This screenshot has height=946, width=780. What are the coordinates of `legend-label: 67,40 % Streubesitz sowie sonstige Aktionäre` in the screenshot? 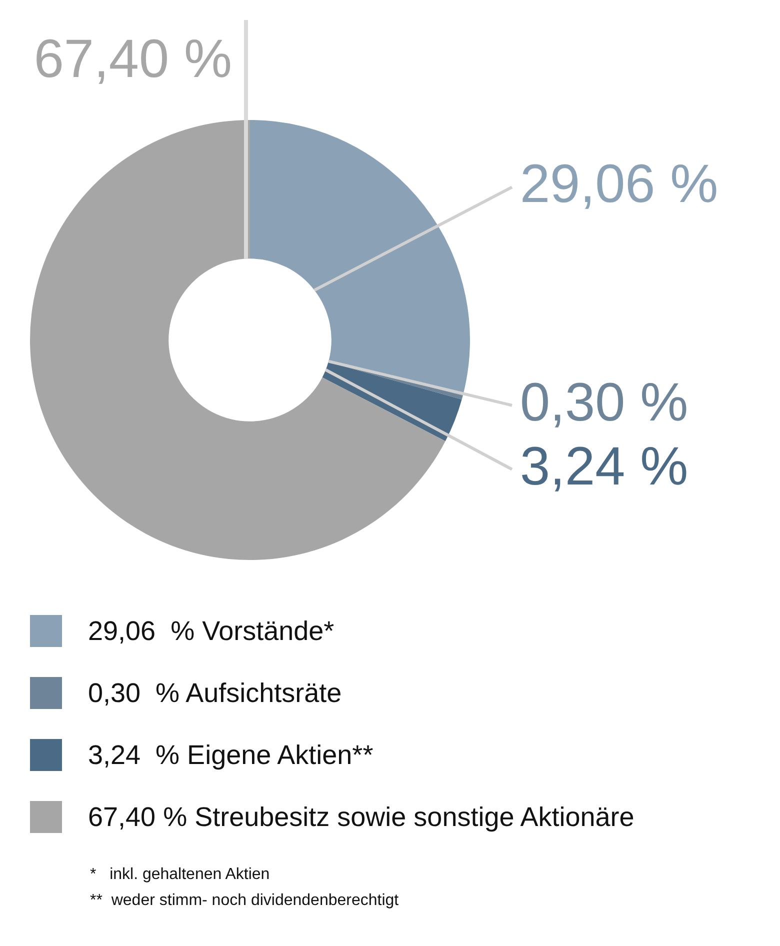 It's located at (361, 817).